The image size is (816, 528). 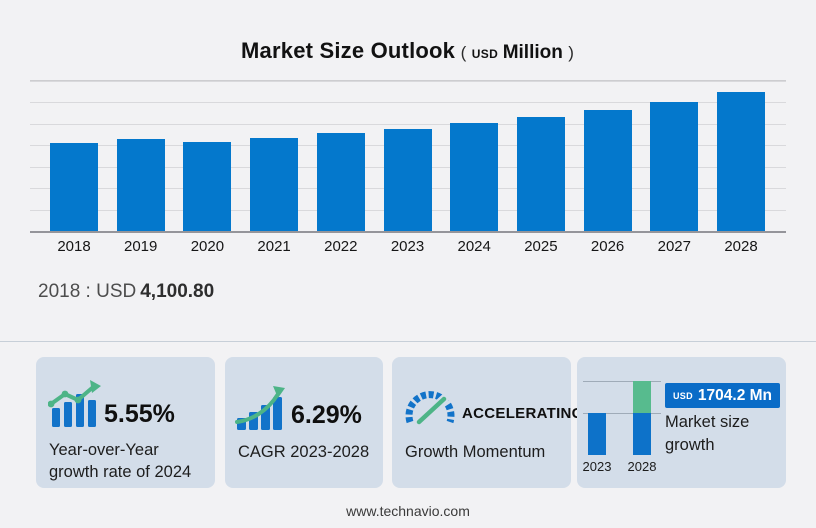 I want to click on page-title: Market Size Outlook ( USD Million ), so click(x=408, y=51).